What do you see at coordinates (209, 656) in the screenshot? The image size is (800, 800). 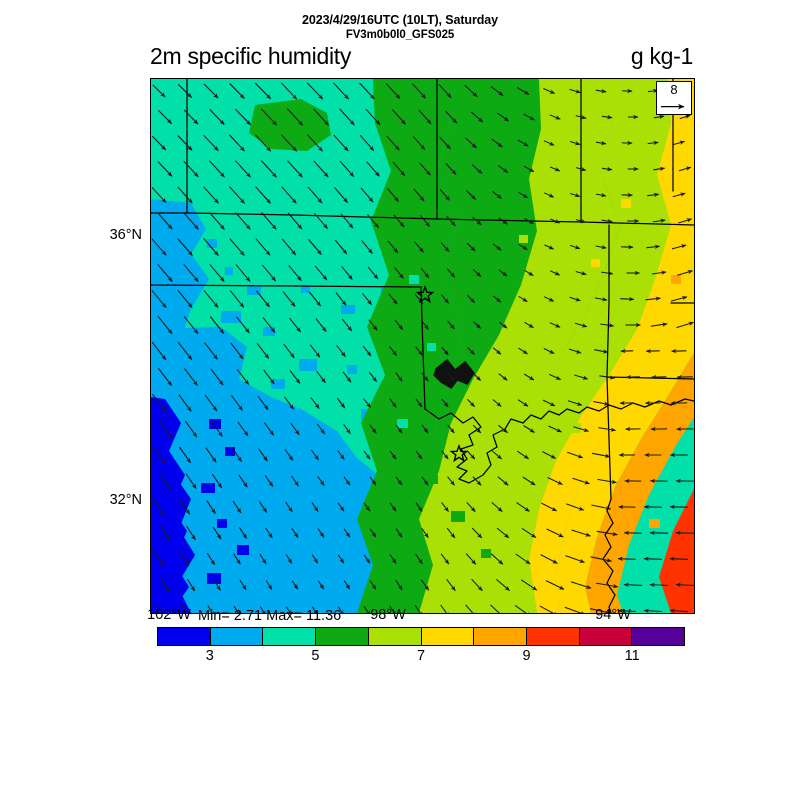 I see `colorbar-tick-3: 3` at bounding box center [209, 656].